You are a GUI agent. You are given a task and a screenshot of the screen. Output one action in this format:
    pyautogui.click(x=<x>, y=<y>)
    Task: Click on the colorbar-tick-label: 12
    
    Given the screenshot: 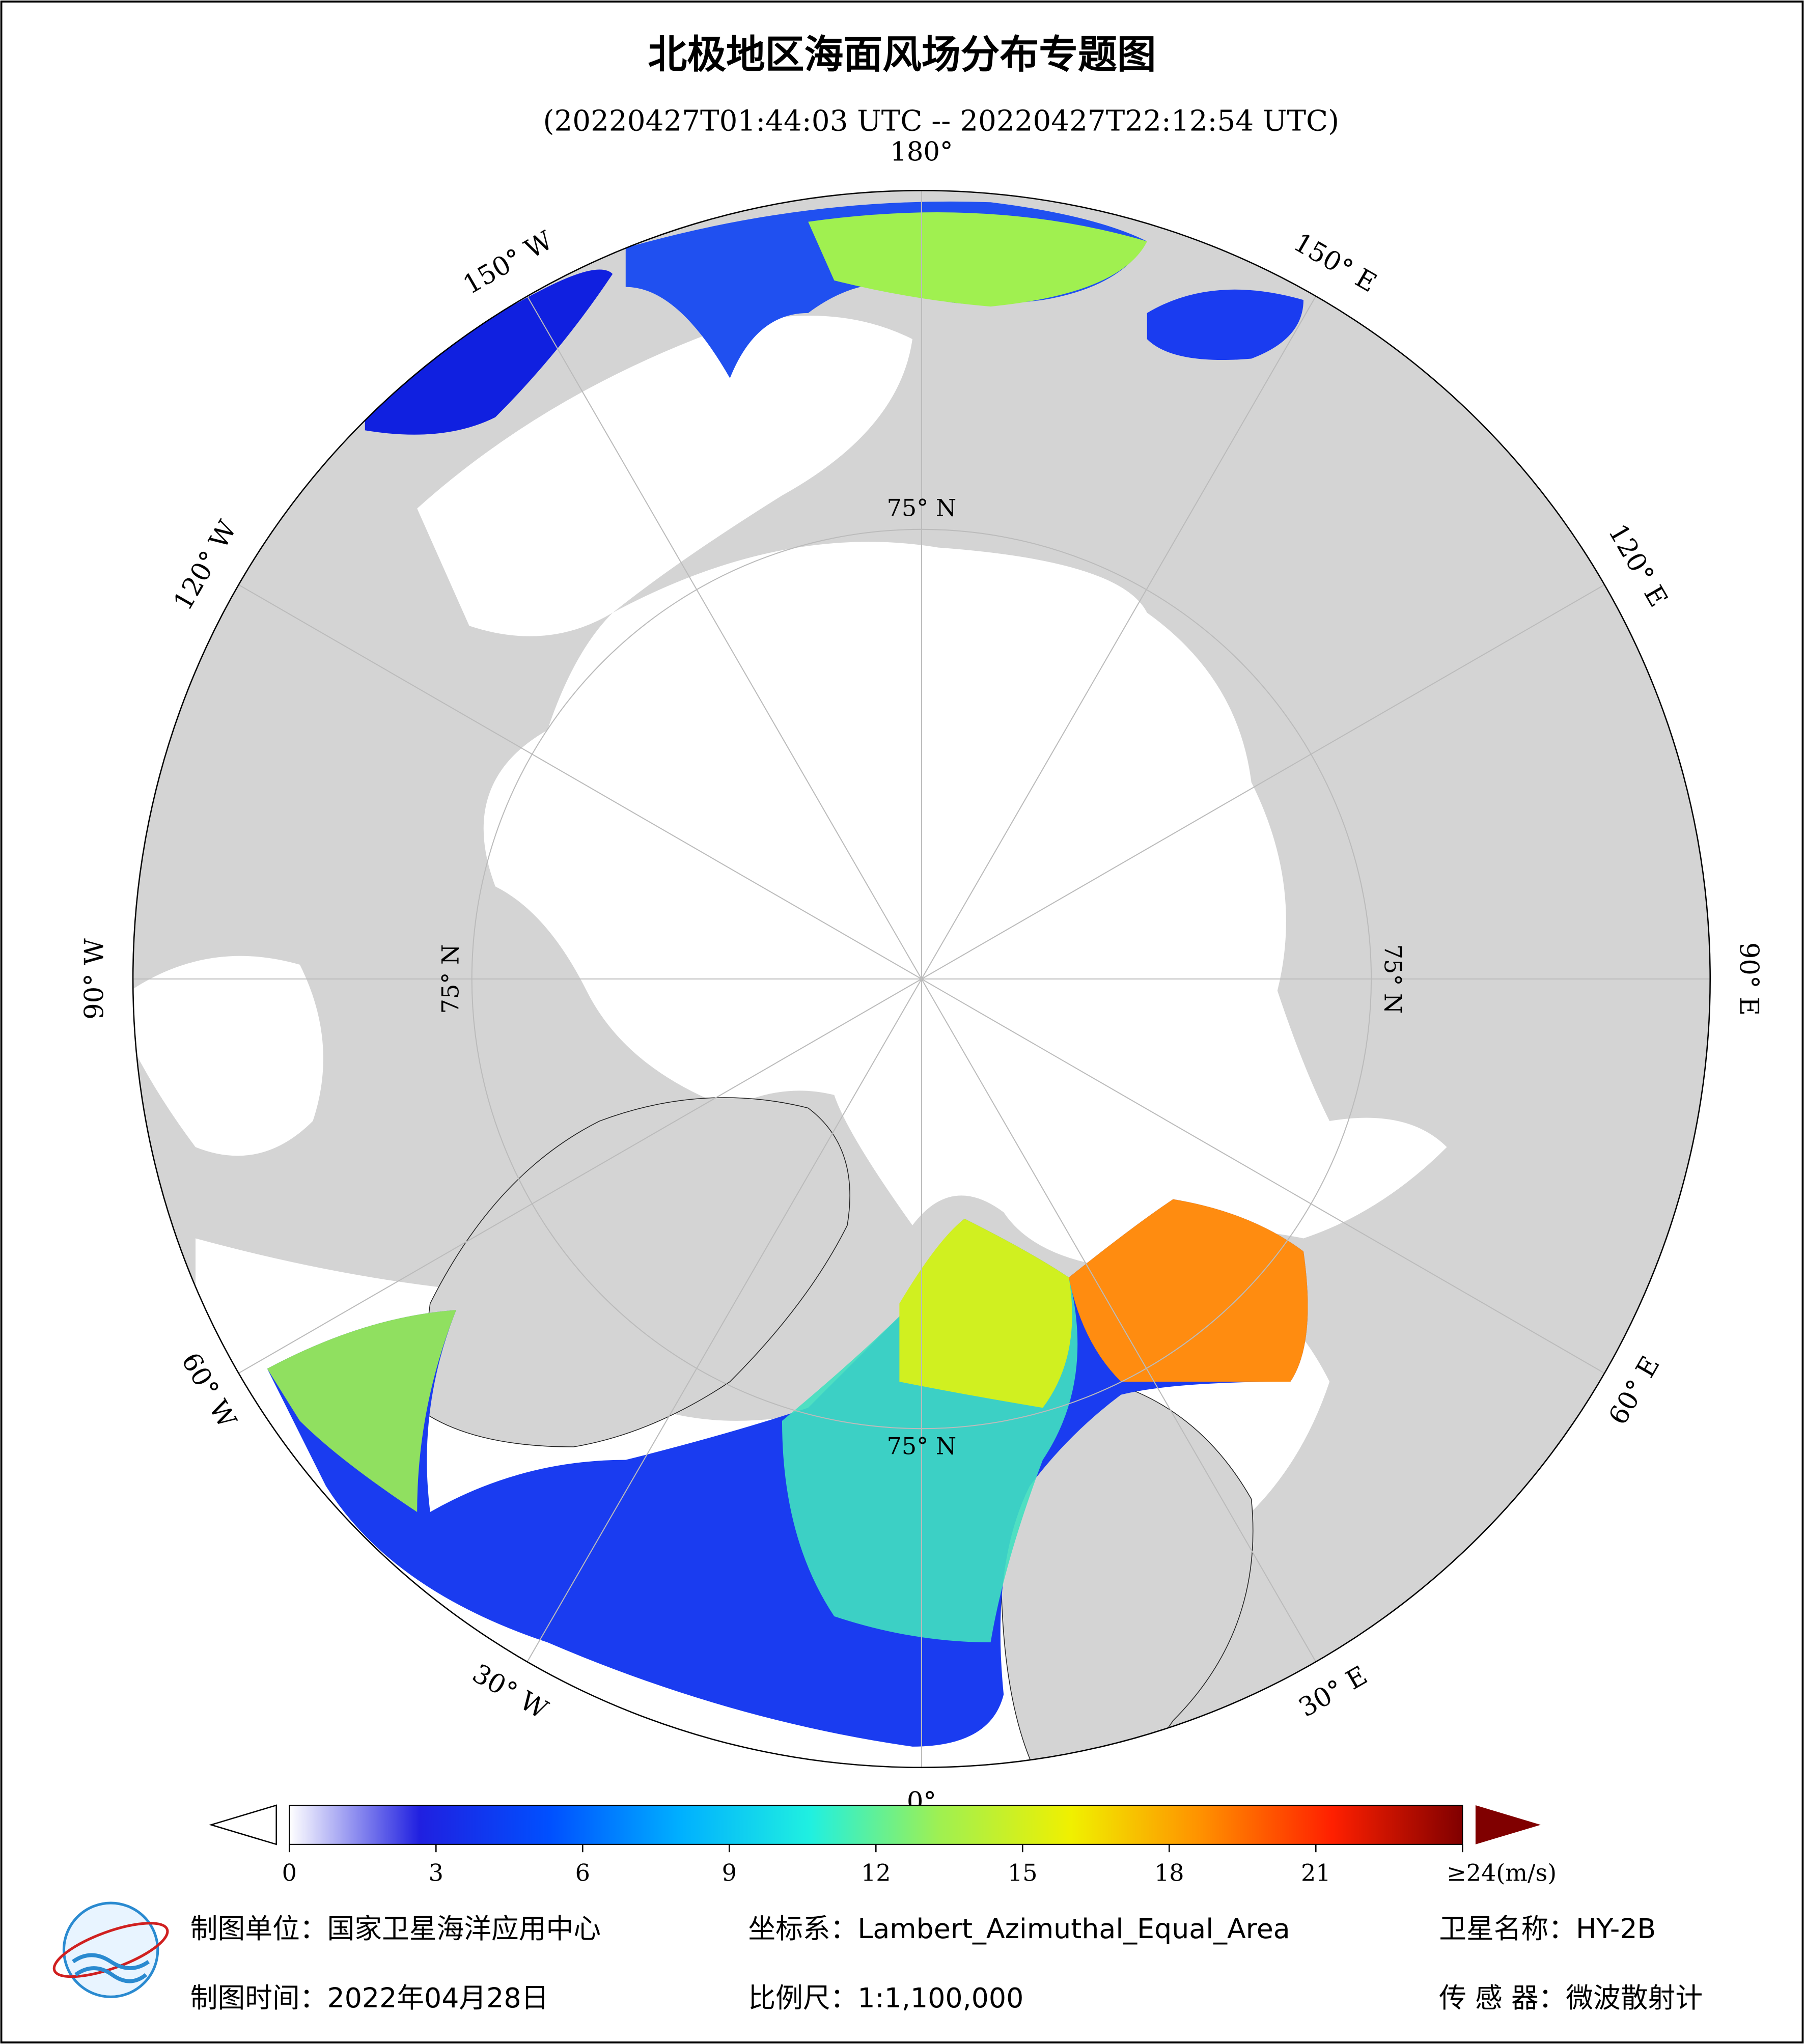 What is the action you would take?
    pyautogui.click(x=876, y=1873)
    